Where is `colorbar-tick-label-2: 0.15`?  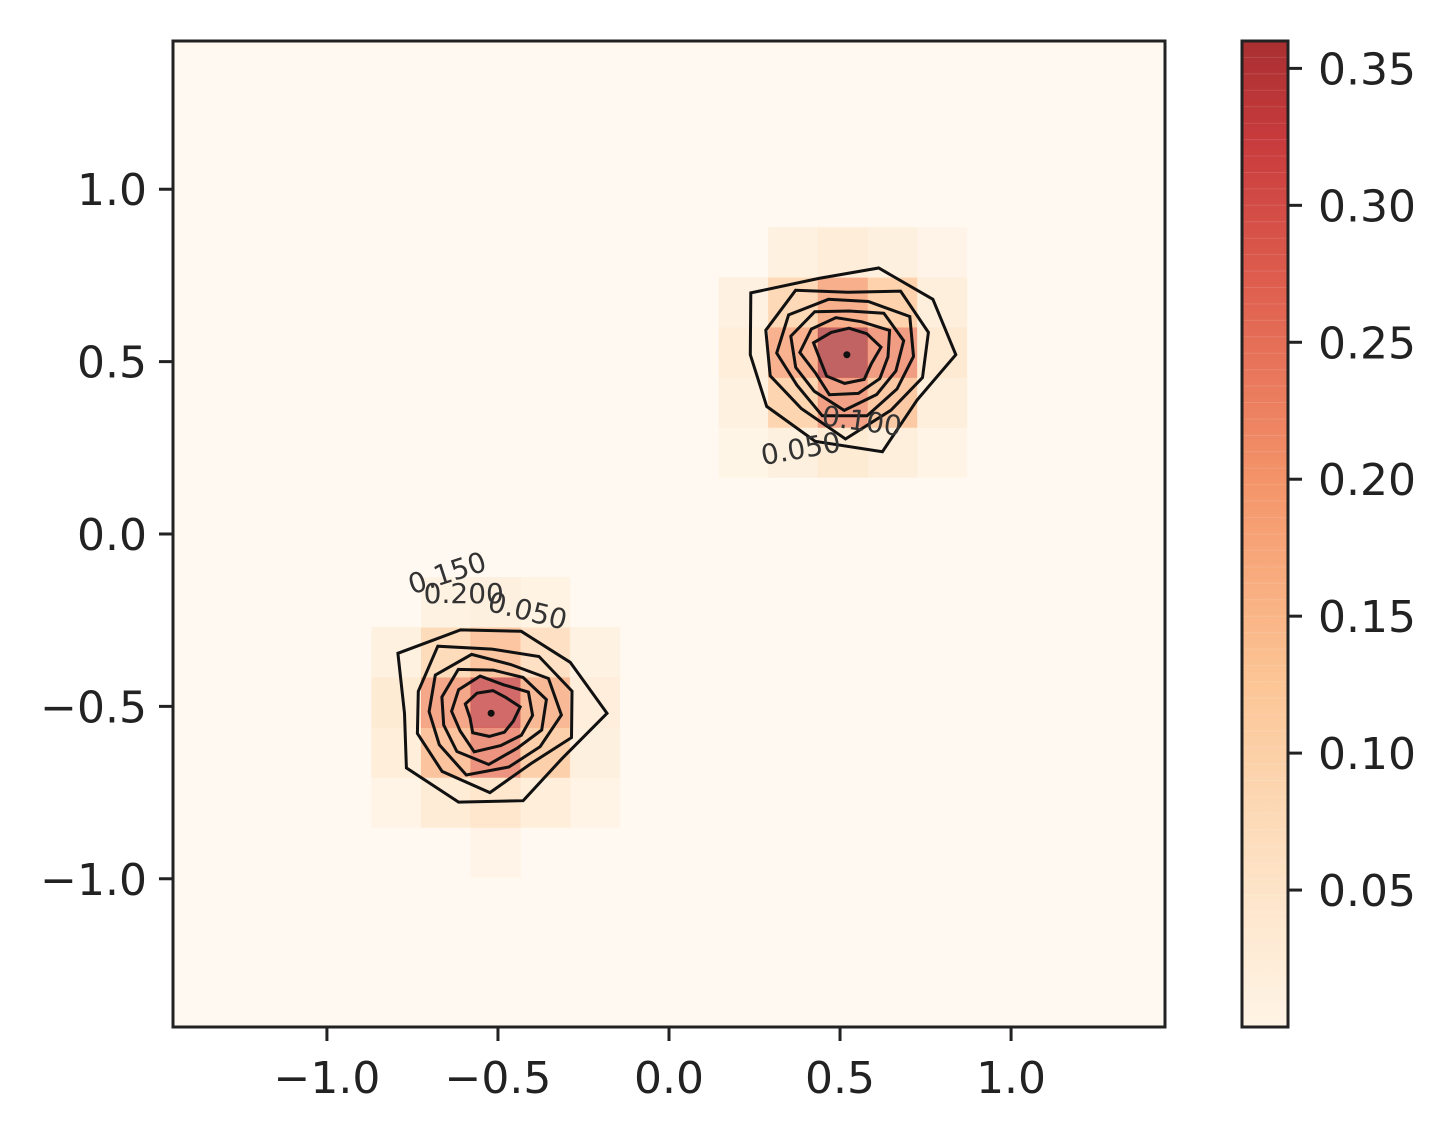
colorbar-tick-label-2: 0.15 is located at coordinates (1367, 617).